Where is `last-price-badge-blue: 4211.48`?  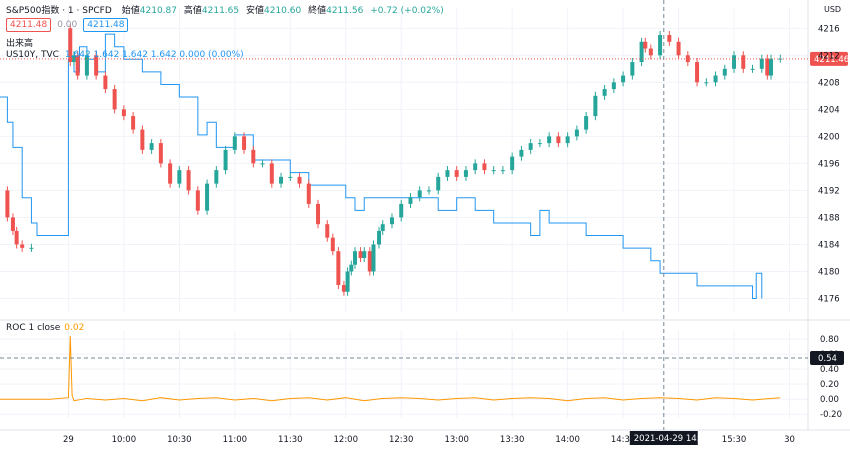
last-price-badge-blue: 4211.48 is located at coordinates (106, 25).